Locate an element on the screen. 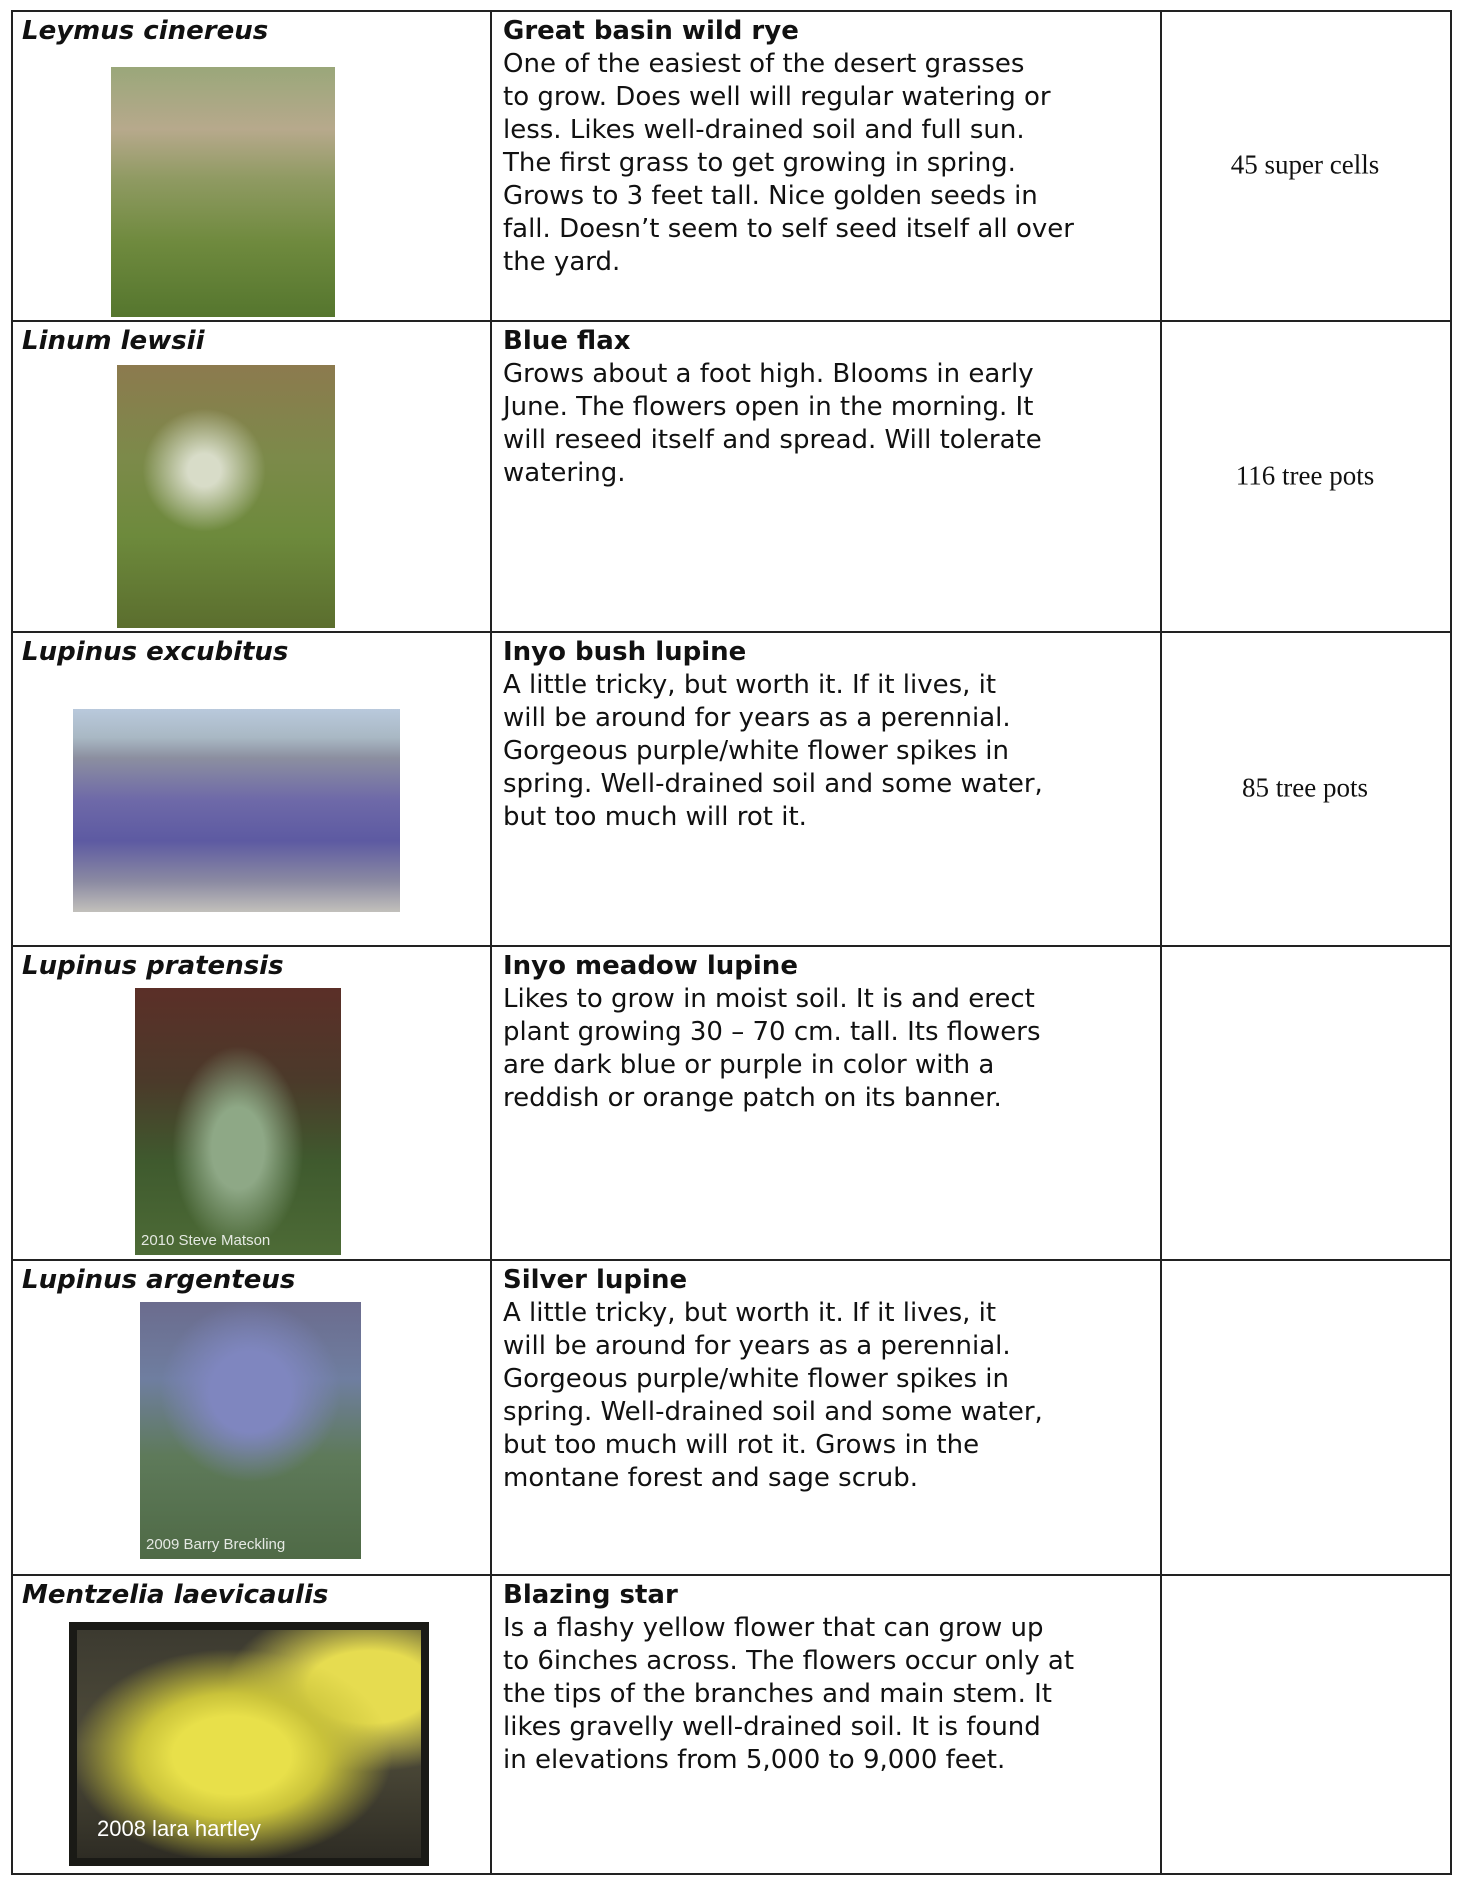  common-name: Silver lupine is located at coordinates (595, 1280).